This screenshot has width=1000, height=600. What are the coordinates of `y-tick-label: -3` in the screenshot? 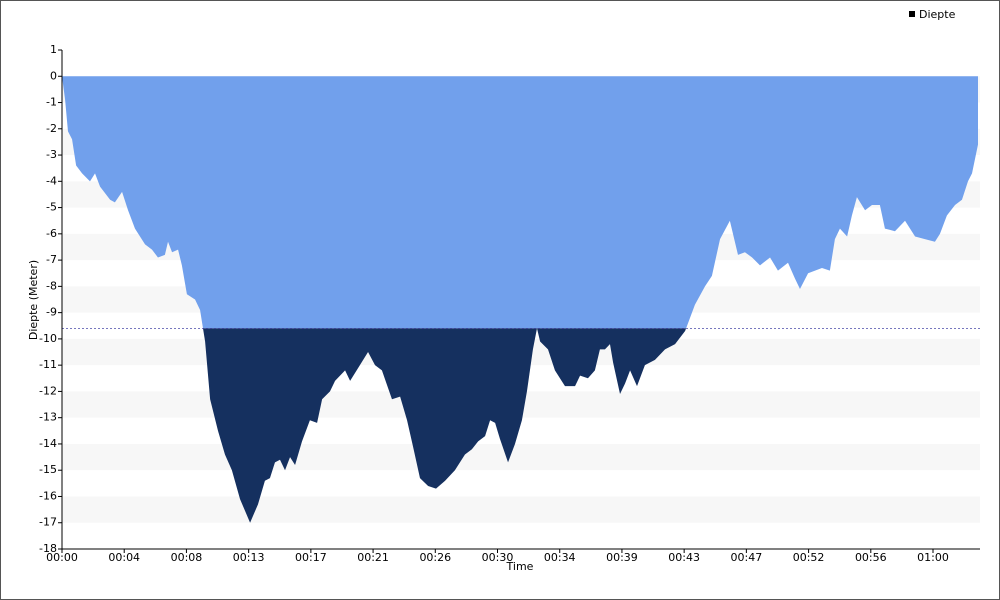 It's located at (51, 154).